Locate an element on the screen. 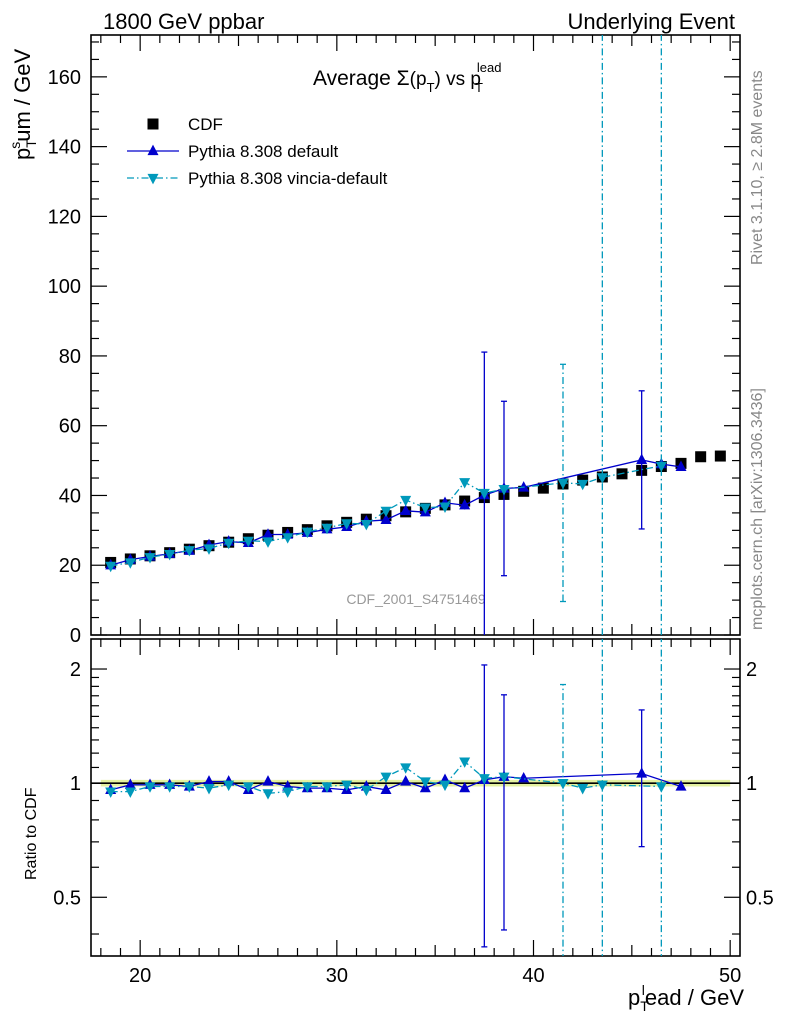 This screenshot has width=786, height=1024. y-label-sup: s is located at coordinates (15, 145).